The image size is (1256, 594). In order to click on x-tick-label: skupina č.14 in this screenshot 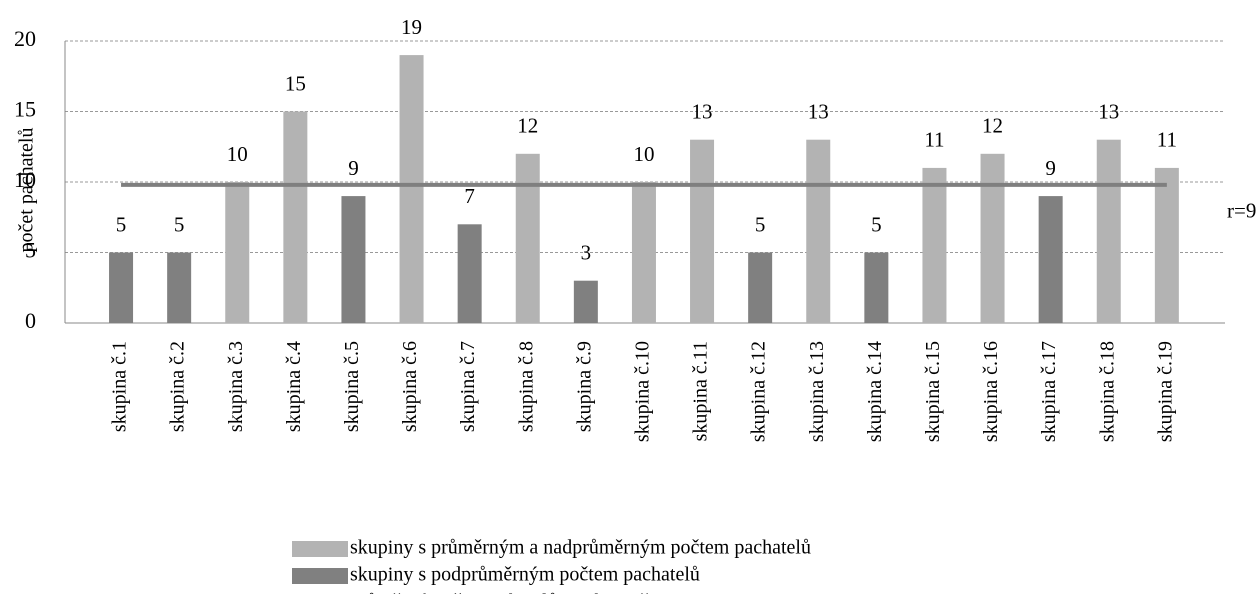, I will do `click(875, 391)`.